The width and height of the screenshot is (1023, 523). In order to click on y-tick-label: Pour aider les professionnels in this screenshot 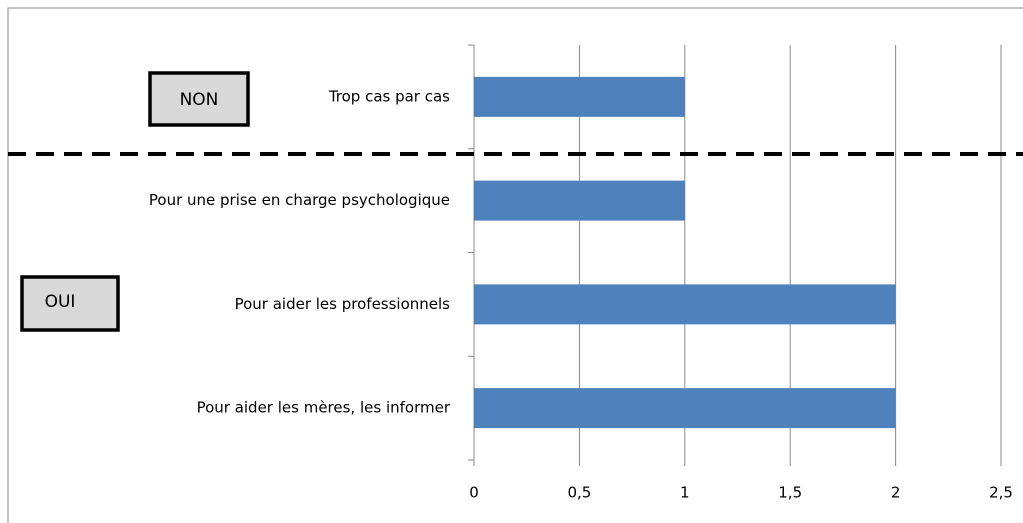, I will do `click(343, 304)`.